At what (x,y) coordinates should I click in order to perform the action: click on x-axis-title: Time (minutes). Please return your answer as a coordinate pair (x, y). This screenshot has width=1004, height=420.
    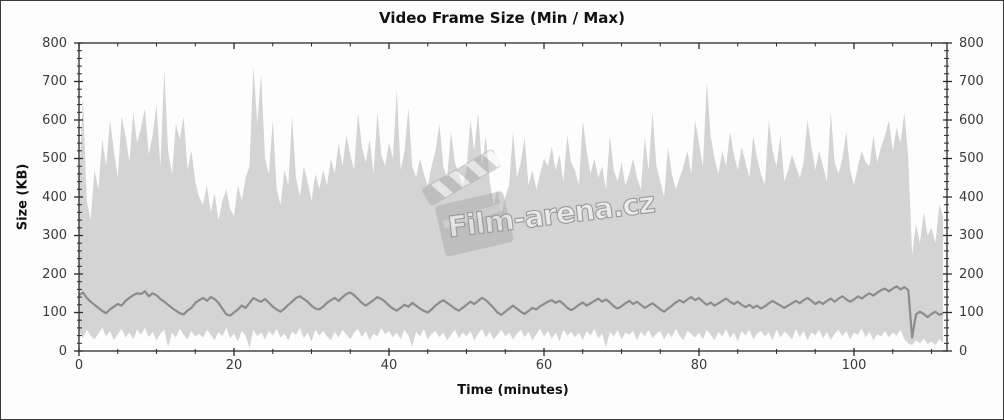
    Looking at the image, I should click on (513, 390).